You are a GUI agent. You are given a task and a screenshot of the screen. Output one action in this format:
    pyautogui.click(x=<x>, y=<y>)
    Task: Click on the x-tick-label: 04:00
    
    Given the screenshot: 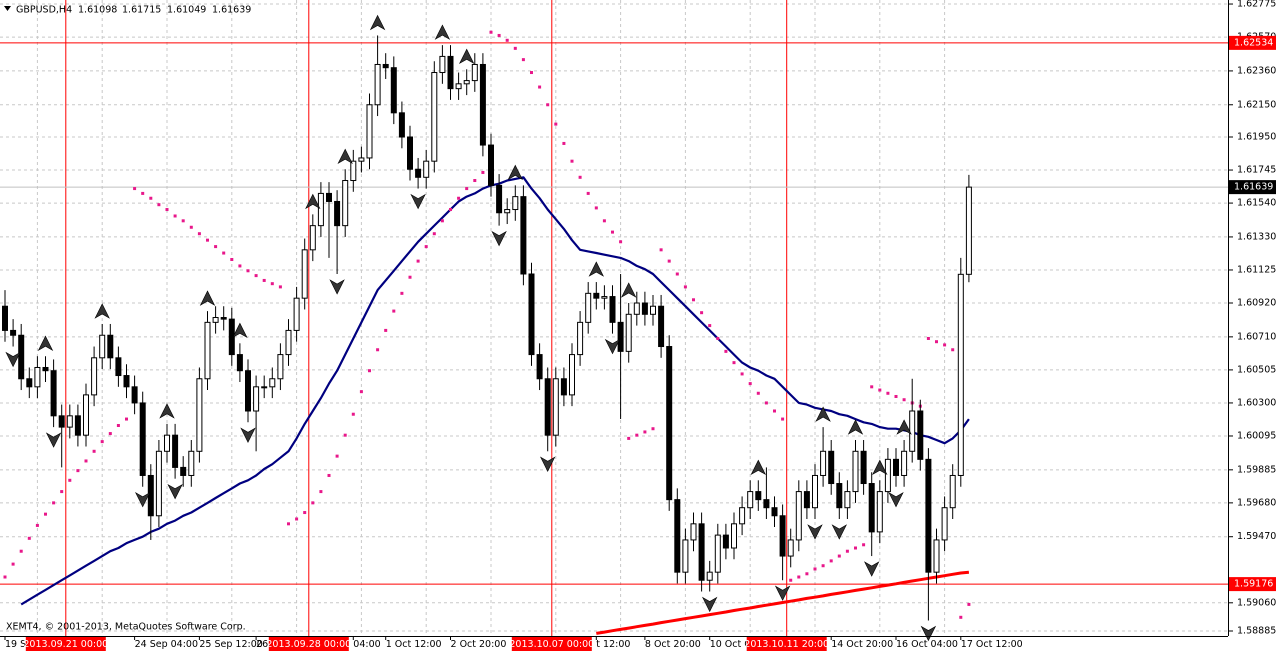 What is the action you would take?
    pyautogui.click(x=366, y=644)
    